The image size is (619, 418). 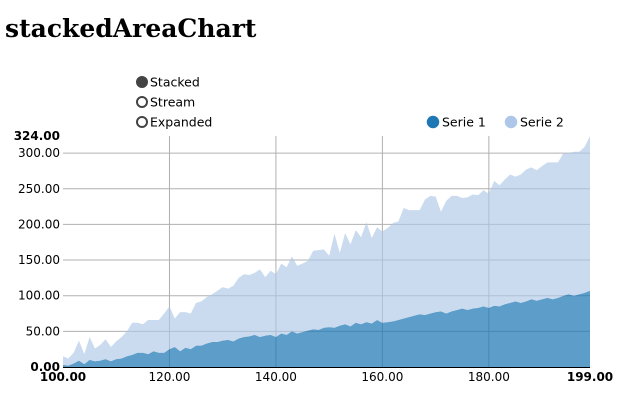 What do you see at coordinates (45, 367) in the screenshot?
I see `y-tick-label: 0.00` at bounding box center [45, 367].